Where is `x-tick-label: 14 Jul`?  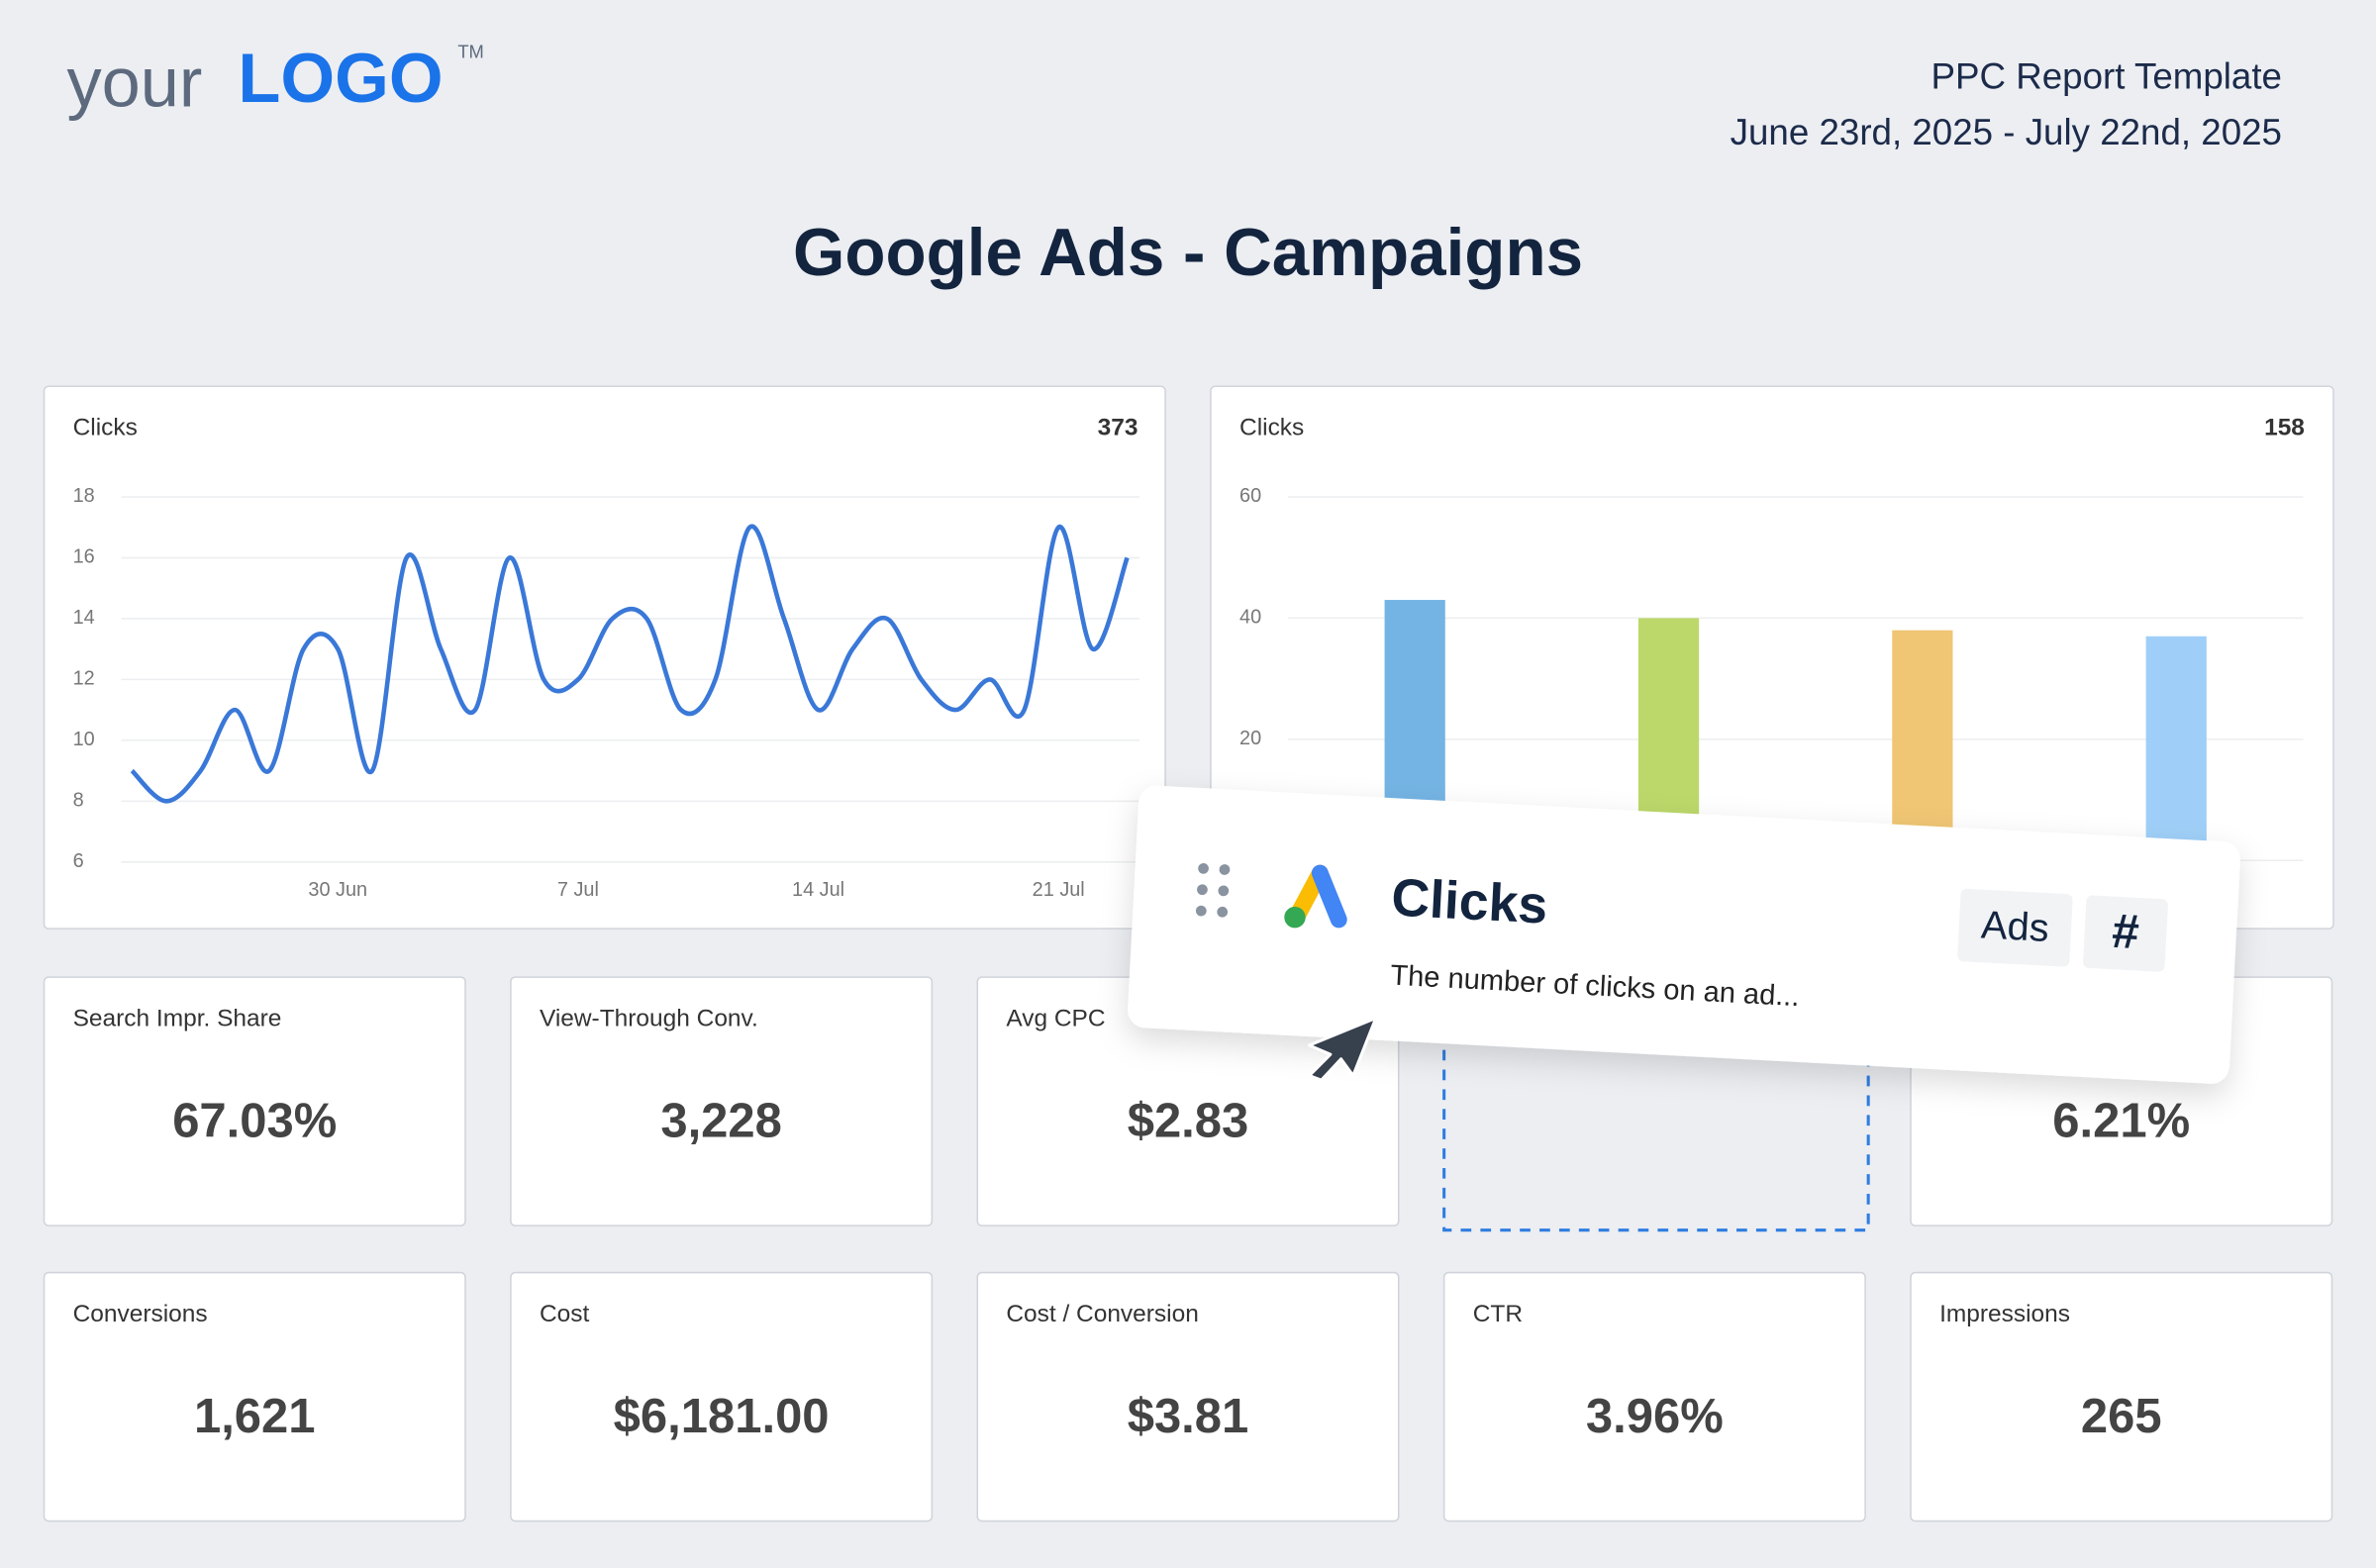 x-tick-label: 14 Jul is located at coordinates (818, 890).